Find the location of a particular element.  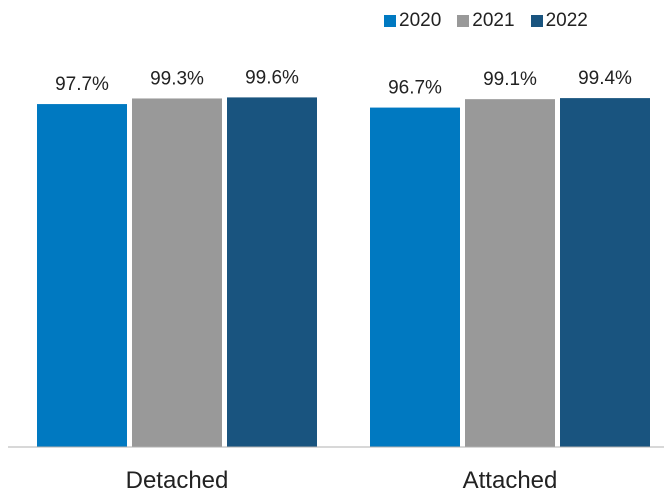

bar-detached-2020 is located at coordinates (82, 275).